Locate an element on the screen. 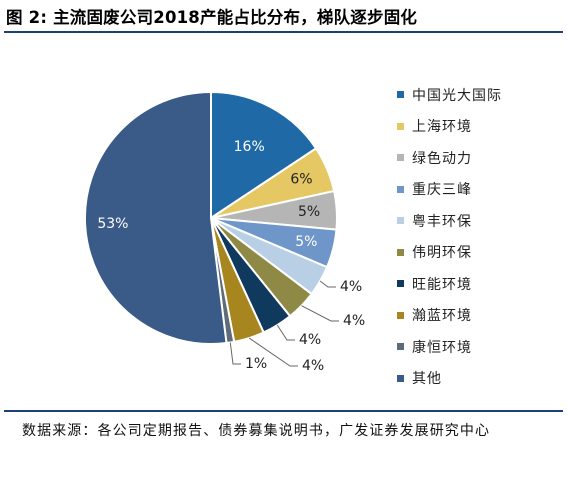 Image resolution: width=567 pixels, height=491 pixels. pie-data-label: 53% is located at coordinates (112, 224).